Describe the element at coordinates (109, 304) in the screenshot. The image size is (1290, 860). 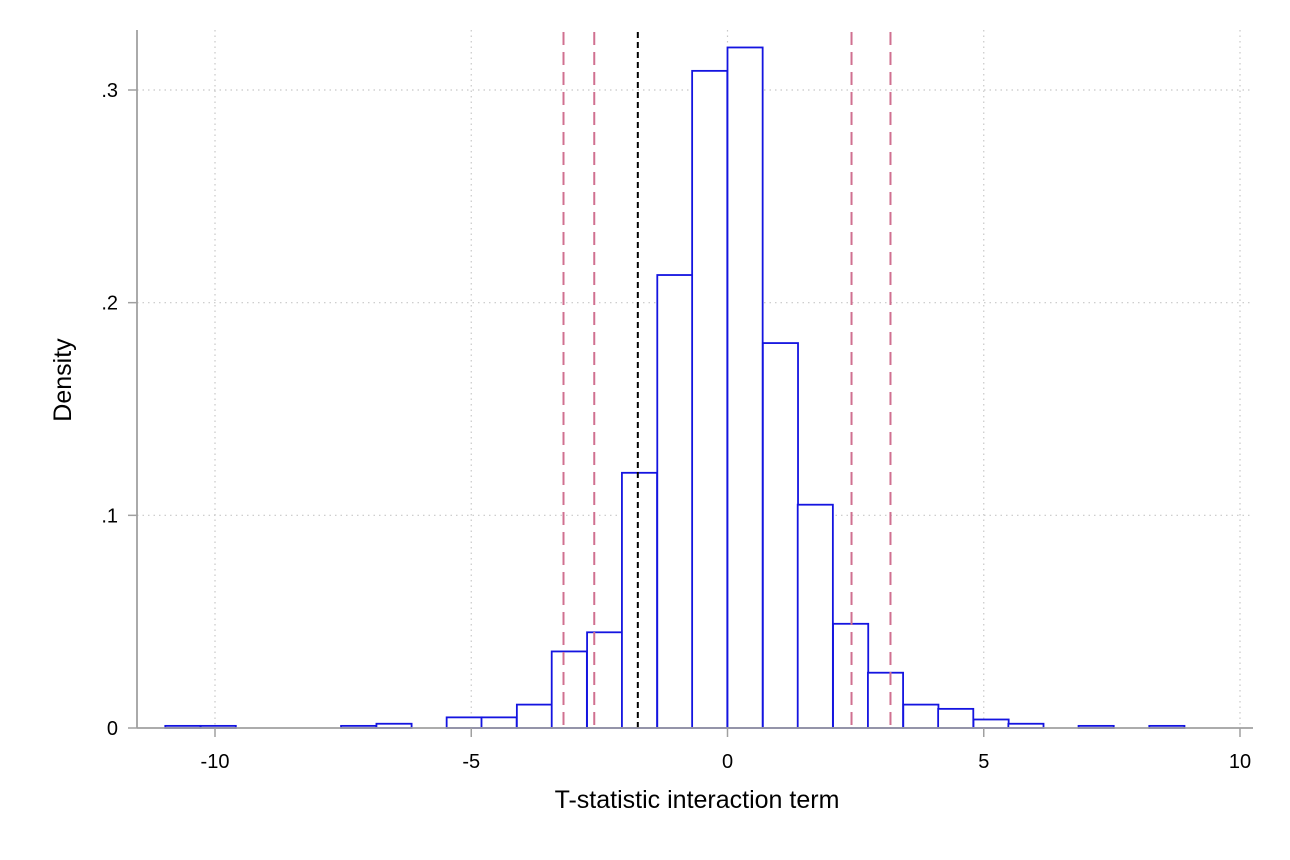
I see `y-tick-label: .2` at that location.